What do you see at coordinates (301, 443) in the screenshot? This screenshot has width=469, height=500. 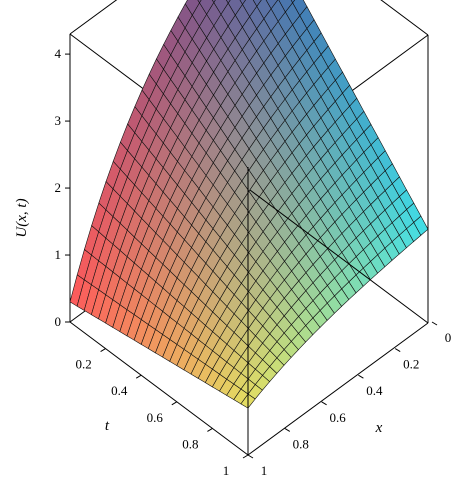 I see `x-tick-label: 0.8` at bounding box center [301, 443].